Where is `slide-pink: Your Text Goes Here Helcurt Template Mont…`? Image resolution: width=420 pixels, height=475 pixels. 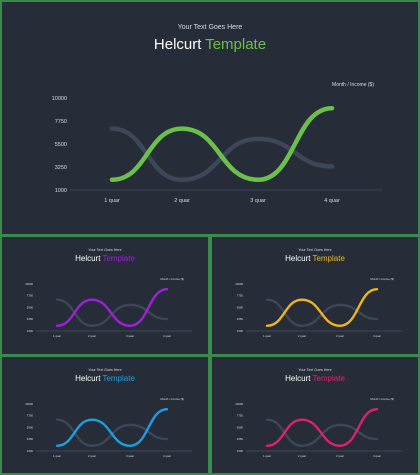 slide-pink: Your Text Goes Here Helcurt Template Mont… is located at coordinates (315, 415).